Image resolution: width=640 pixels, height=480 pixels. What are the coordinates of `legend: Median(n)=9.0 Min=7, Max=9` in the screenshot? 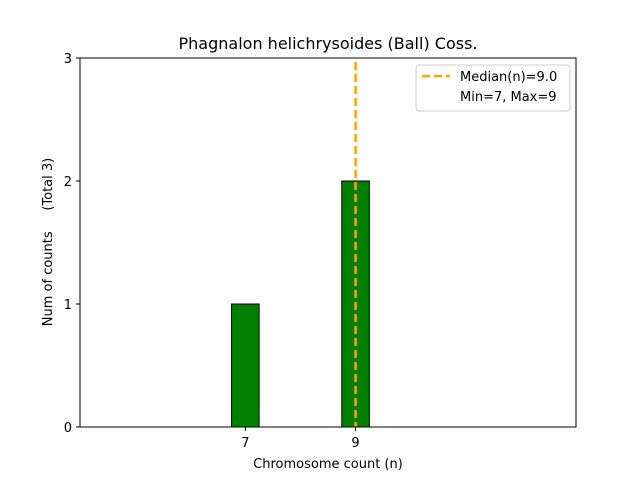 It's located at (493, 88).